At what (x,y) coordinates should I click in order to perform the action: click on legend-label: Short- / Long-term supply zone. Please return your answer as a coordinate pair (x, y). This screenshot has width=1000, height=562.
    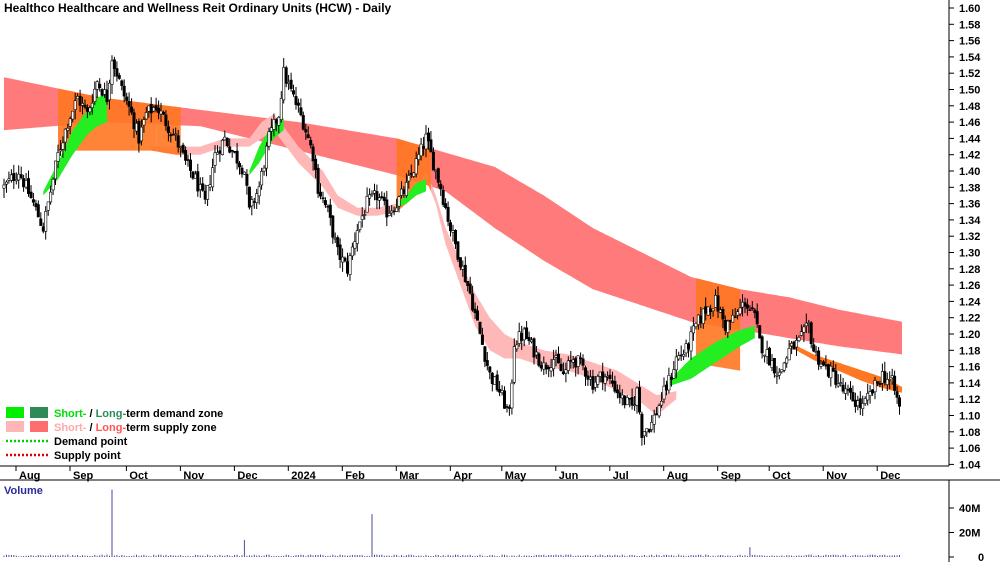
    Looking at the image, I should click on (135, 428).